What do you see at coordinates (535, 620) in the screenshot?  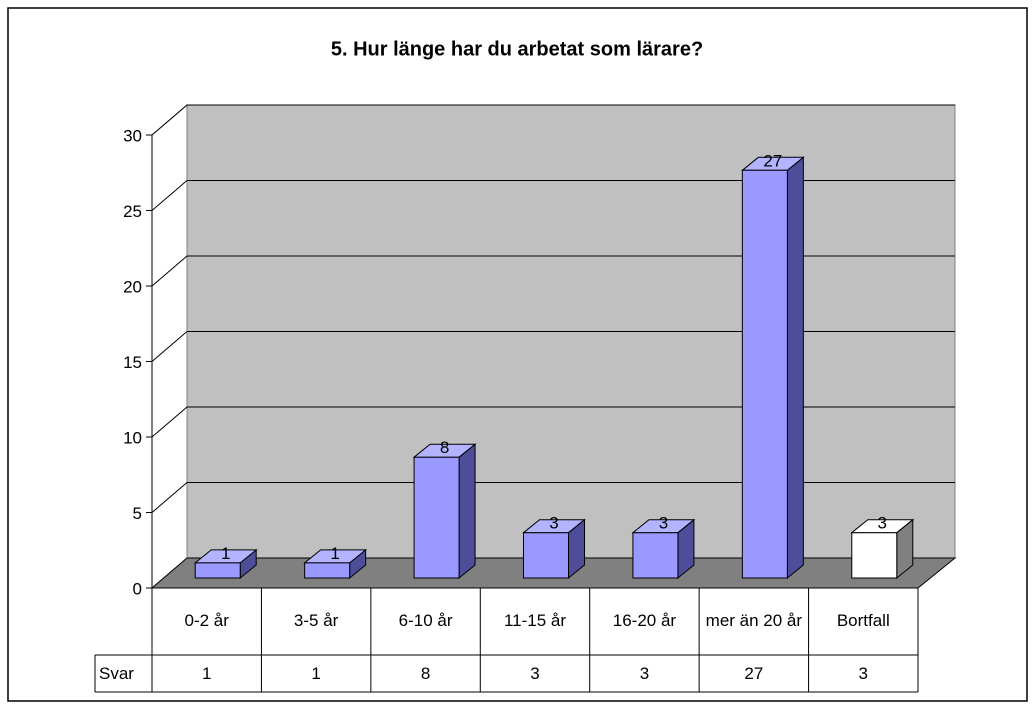 I see `x-tick-label: 11-15 år` at bounding box center [535, 620].